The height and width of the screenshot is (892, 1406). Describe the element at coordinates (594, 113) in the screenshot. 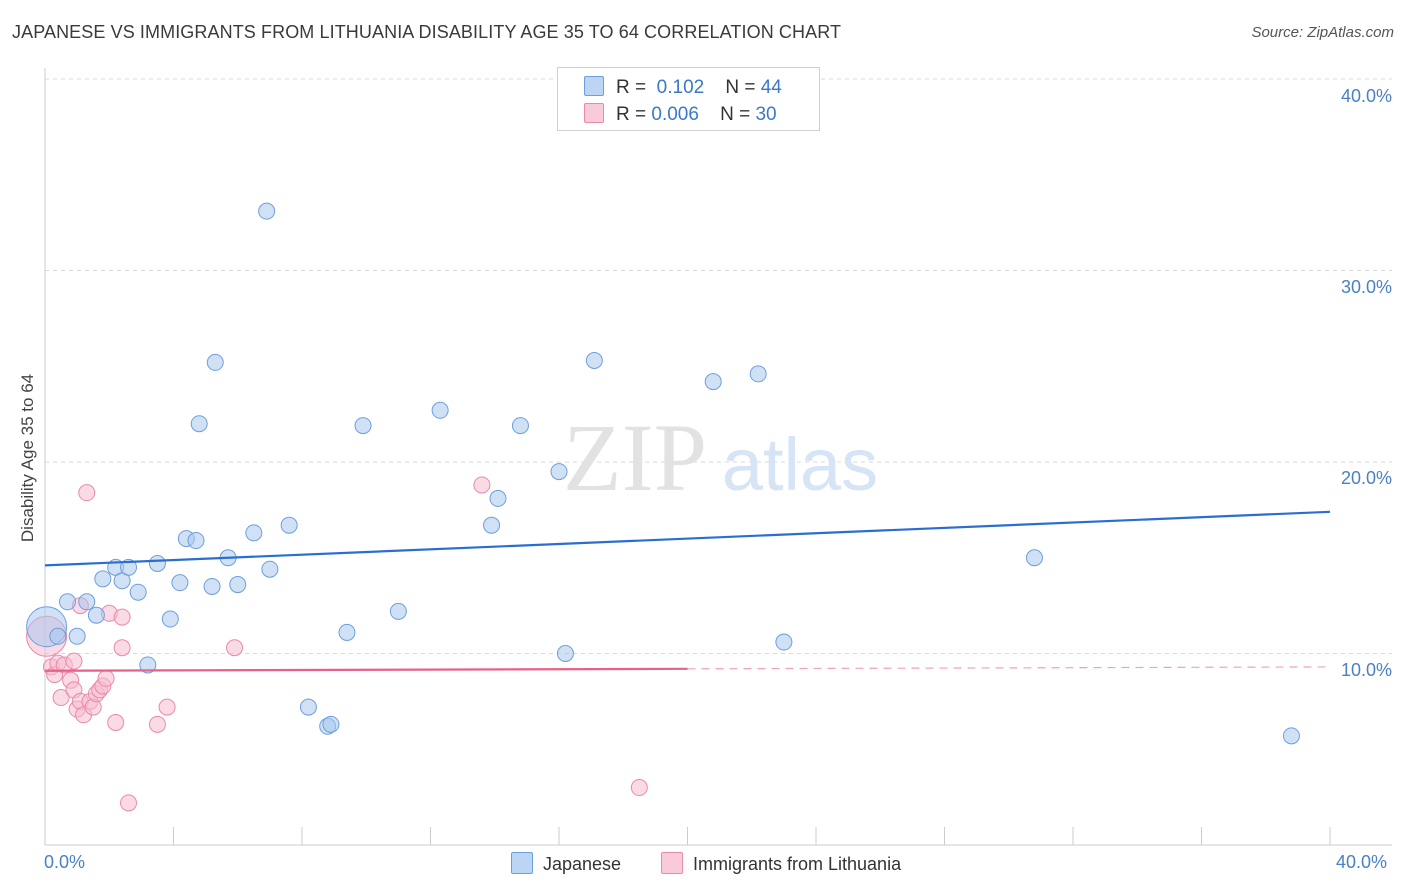

I see `legend-swatch-lithuania` at that location.